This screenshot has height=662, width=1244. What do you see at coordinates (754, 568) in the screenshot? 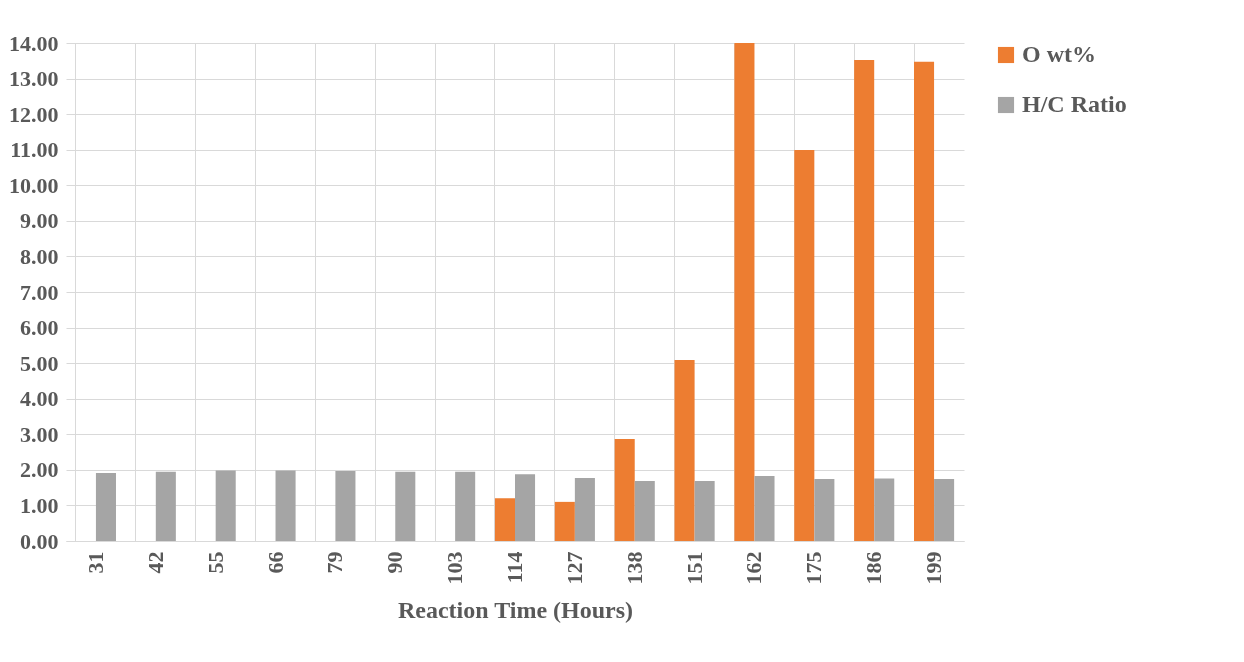
I see `x-tick-label: 162` at bounding box center [754, 568].